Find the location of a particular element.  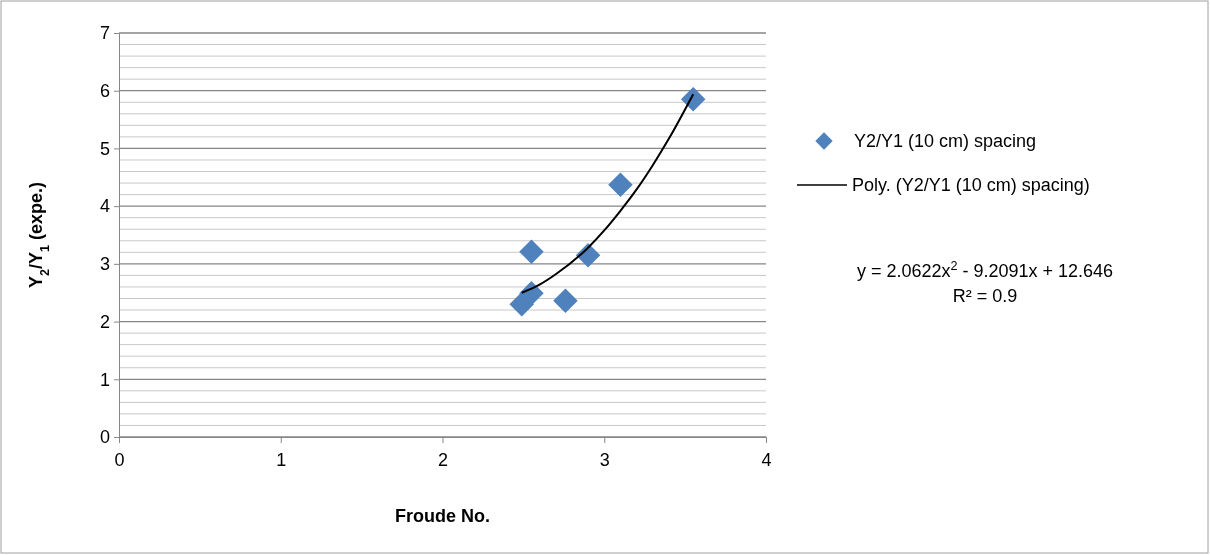

y-tick-label: 1 is located at coordinates (104, 379).